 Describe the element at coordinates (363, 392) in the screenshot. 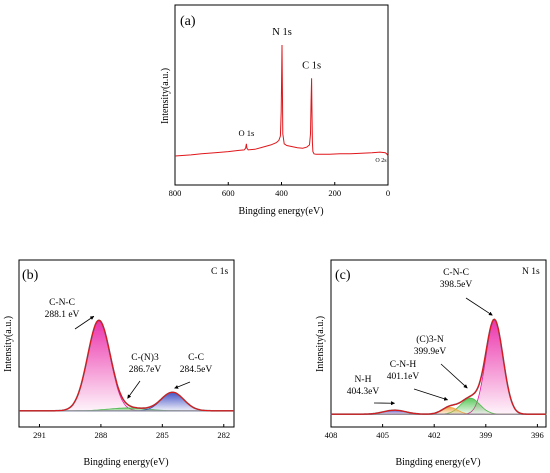

I see `peak-label: 404.3eV` at that location.